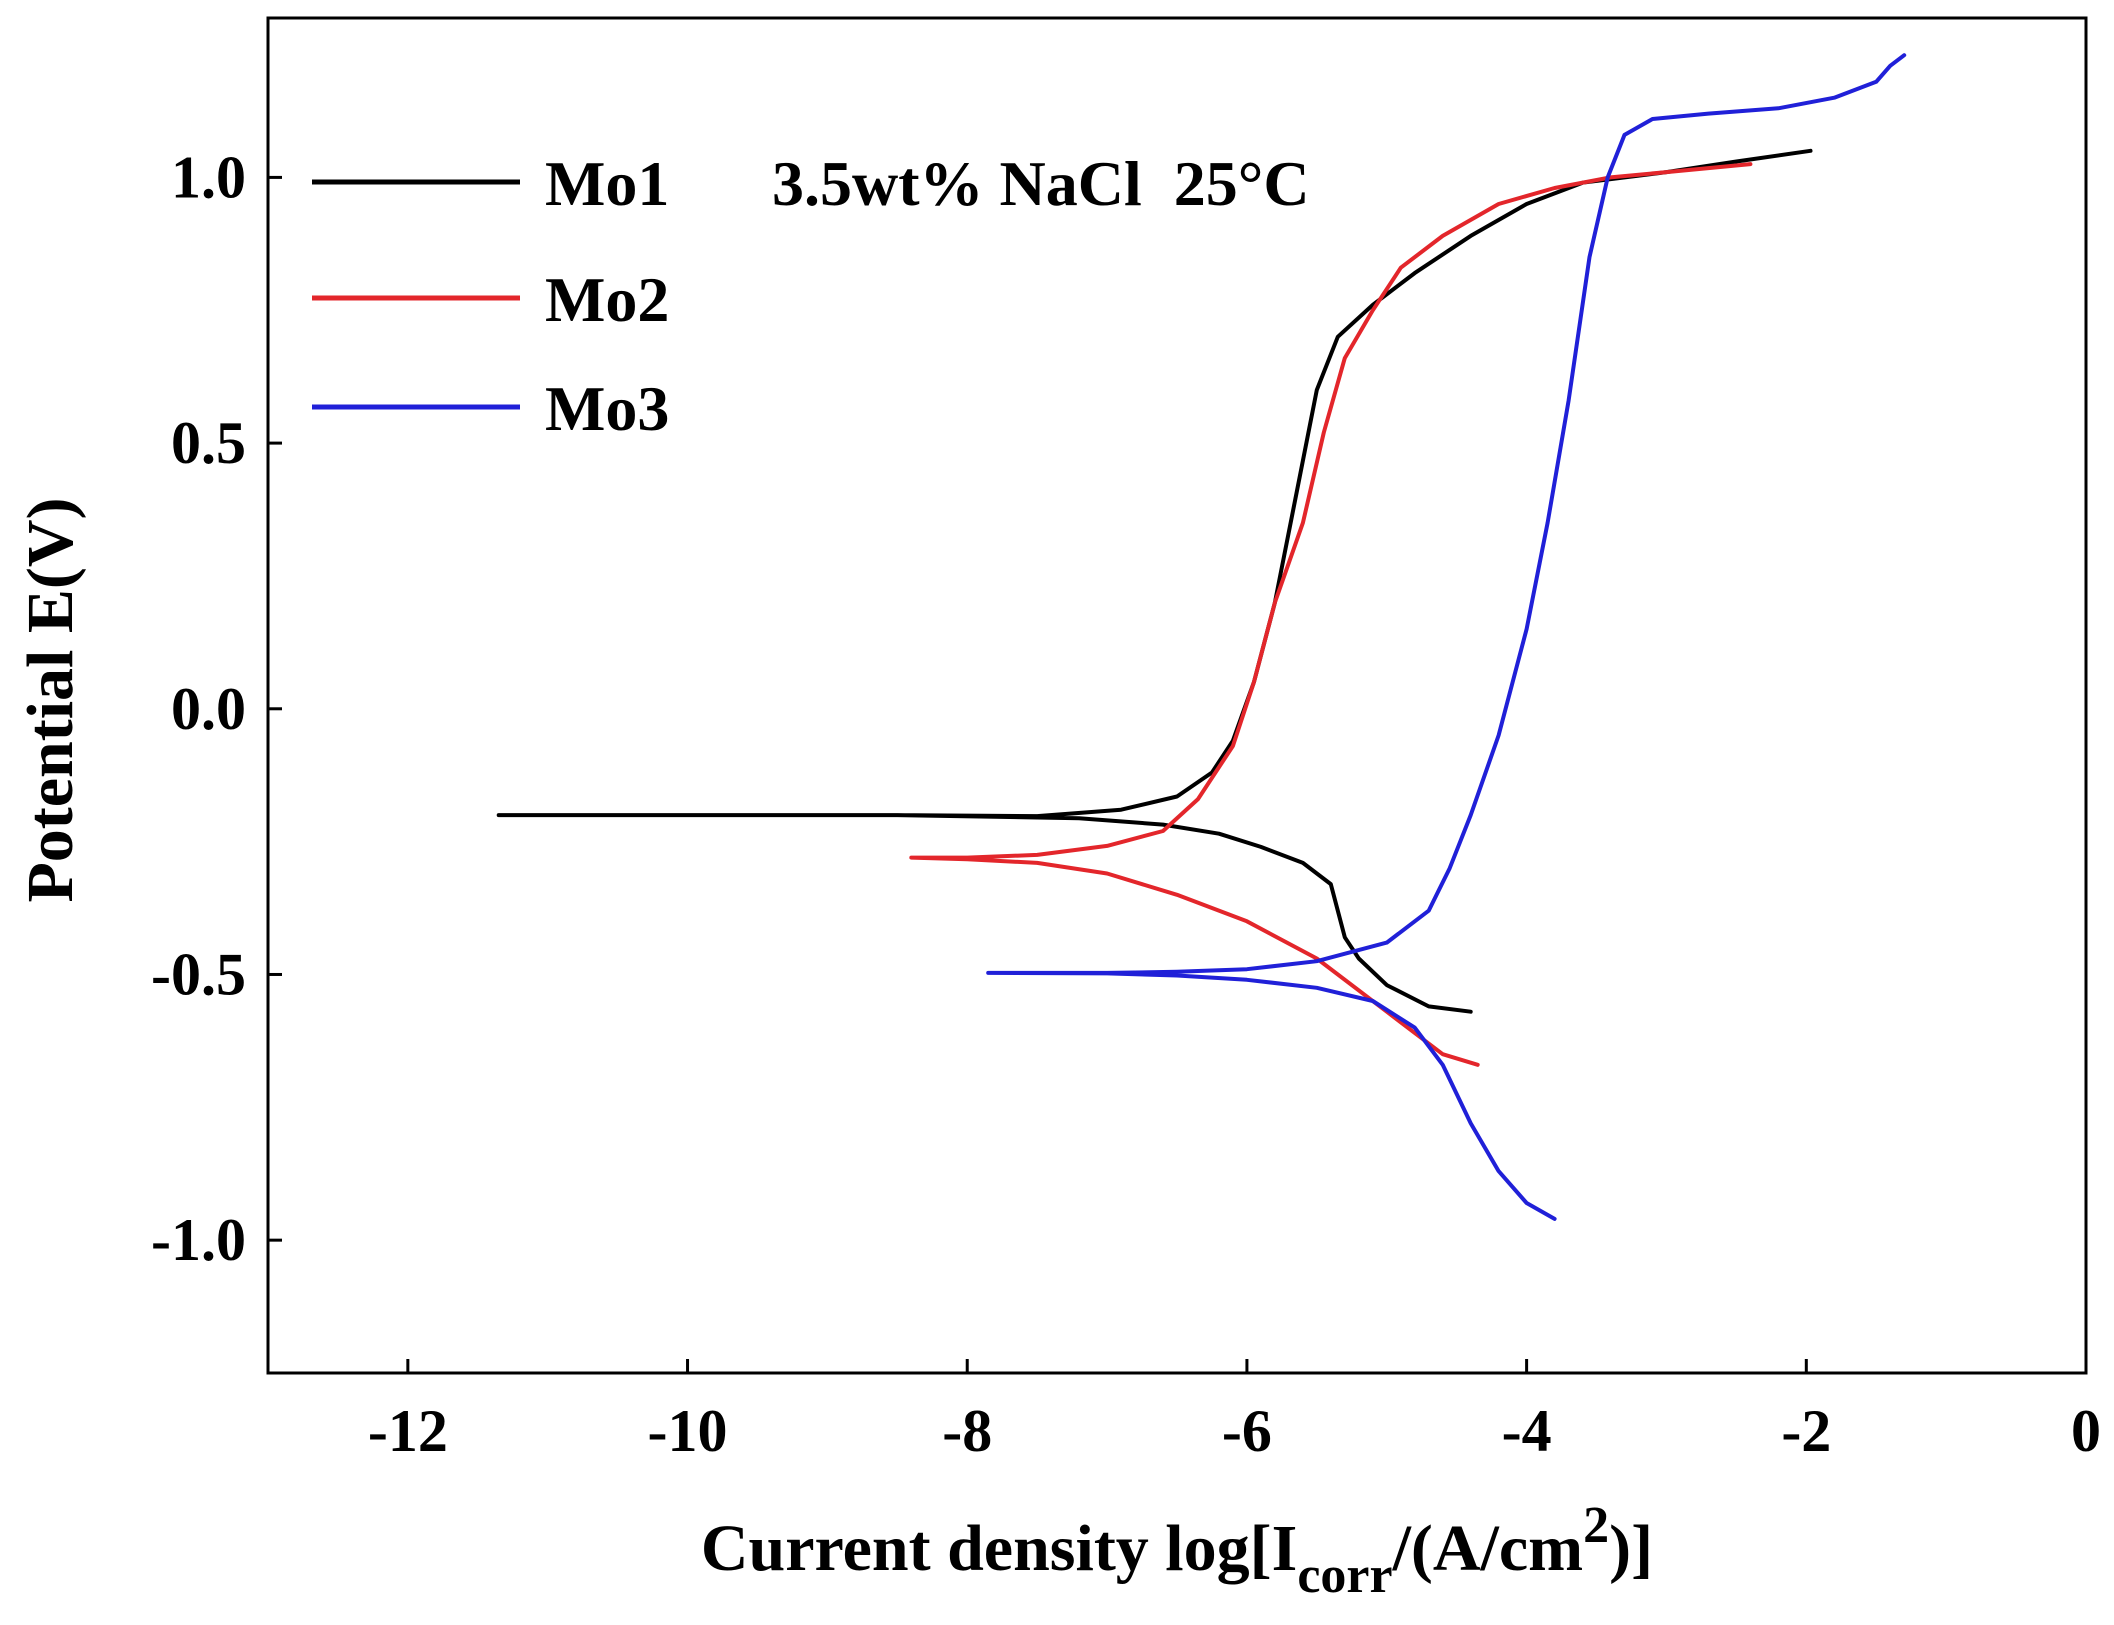  Describe the element at coordinates (607, 183) in the screenshot. I see `legend-label-mo1: Mo1` at that location.